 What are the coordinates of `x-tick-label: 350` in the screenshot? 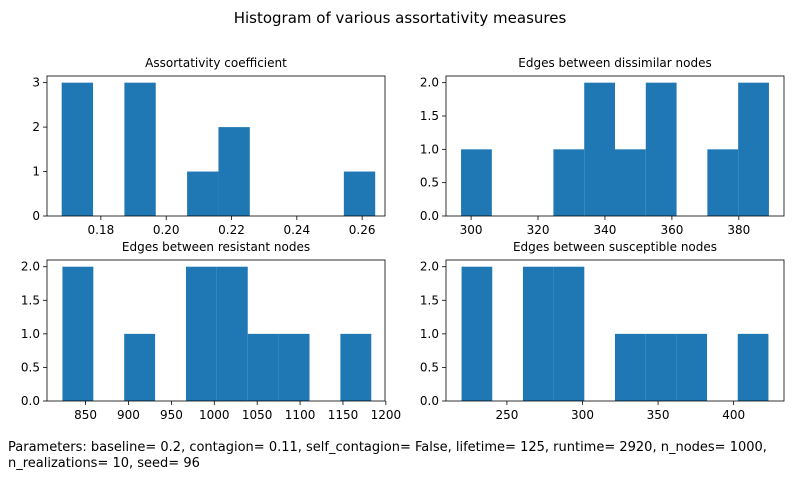 It's located at (658, 415).